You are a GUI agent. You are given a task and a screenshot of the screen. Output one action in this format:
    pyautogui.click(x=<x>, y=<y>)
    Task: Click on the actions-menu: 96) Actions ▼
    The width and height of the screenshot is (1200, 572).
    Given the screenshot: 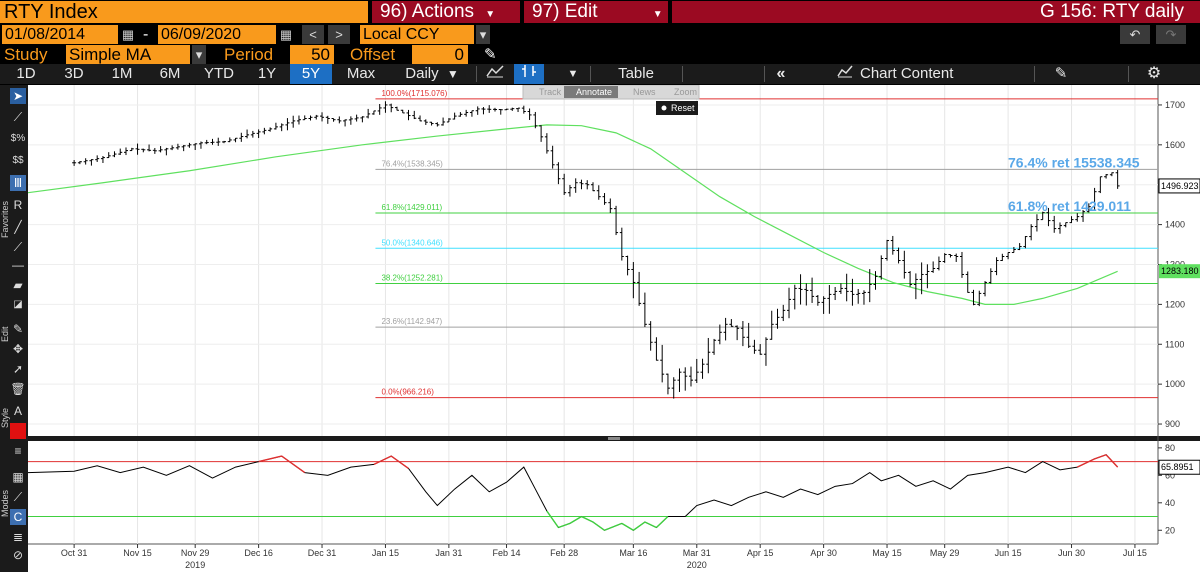 What is the action you would take?
    pyautogui.click(x=446, y=12)
    